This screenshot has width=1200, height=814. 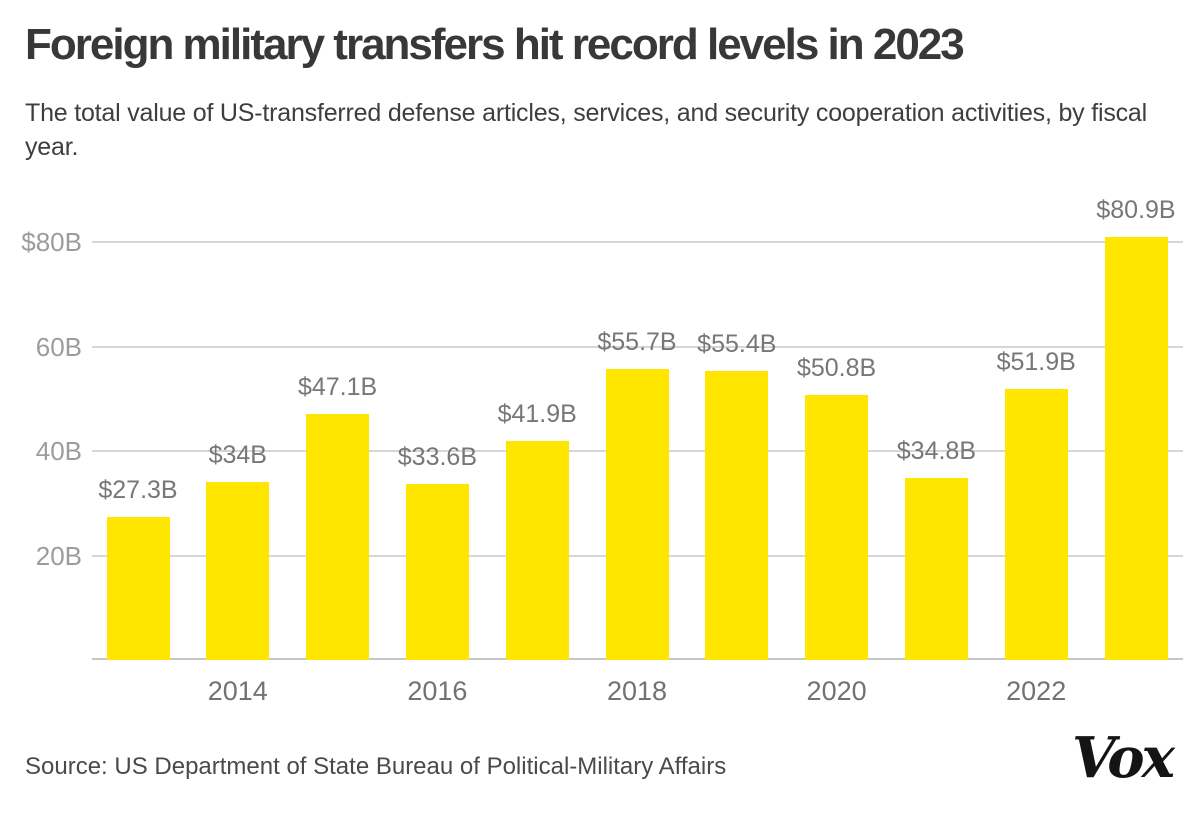 I want to click on bar-2015, so click(x=338, y=536).